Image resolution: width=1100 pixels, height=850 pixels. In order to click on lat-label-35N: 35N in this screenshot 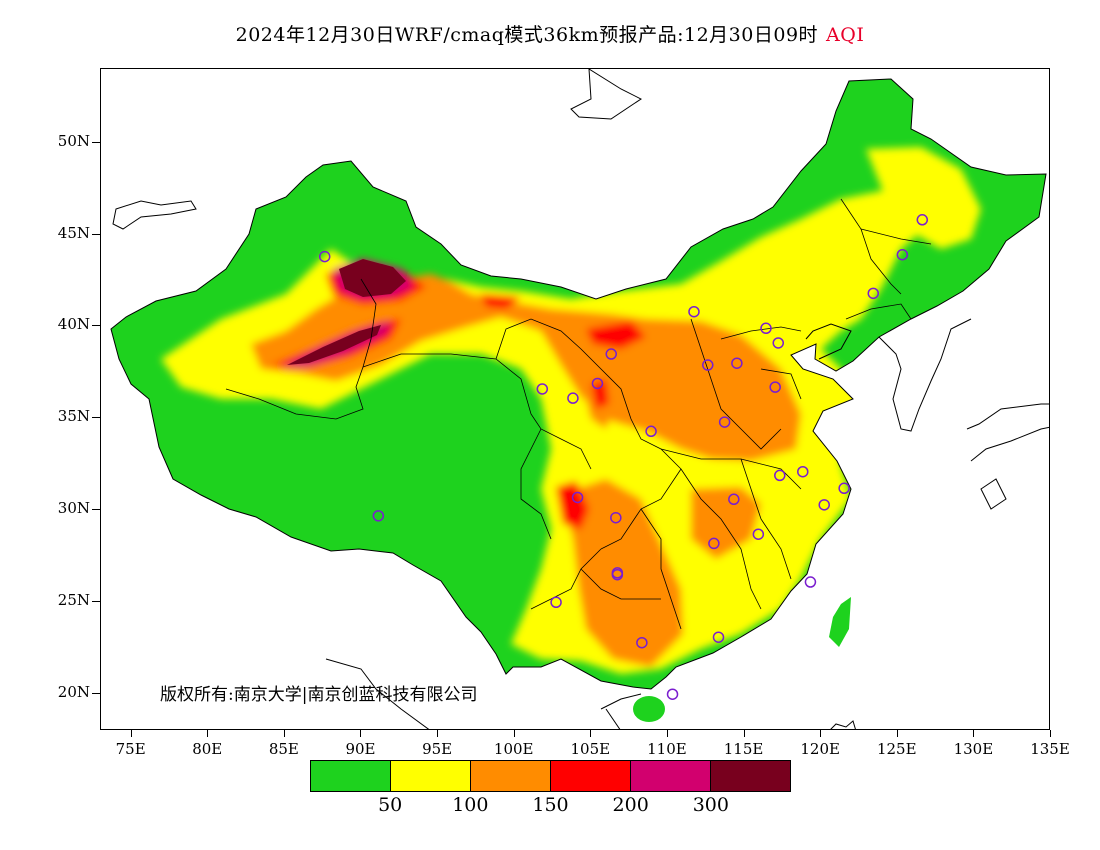, I will do `click(73, 416)`.